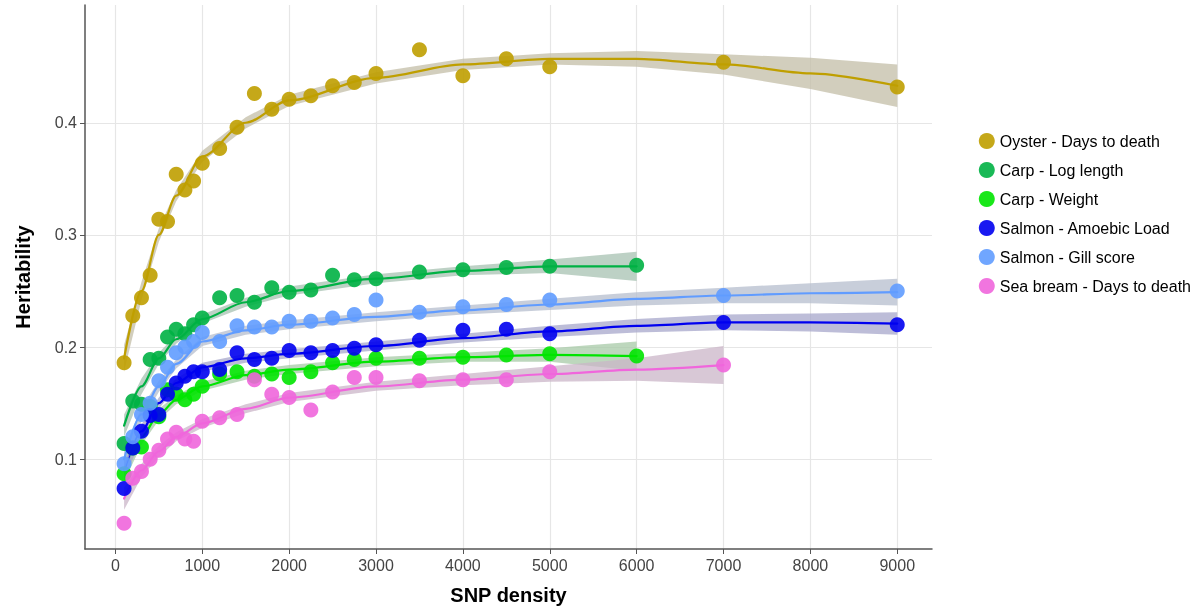 This screenshot has height=610, width=1198. I want to click on legend-label: Carp - Log length, so click(1061, 170).